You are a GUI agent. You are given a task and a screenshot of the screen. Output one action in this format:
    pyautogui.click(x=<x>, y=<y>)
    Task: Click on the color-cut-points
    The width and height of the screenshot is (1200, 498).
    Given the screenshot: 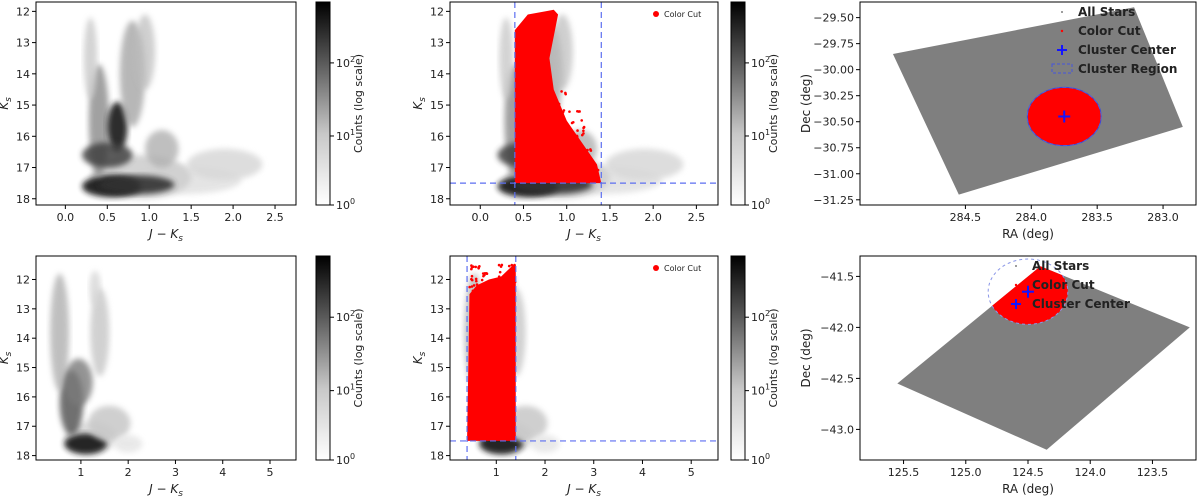 What is the action you would take?
    pyautogui.click(x=584, y=103)
    